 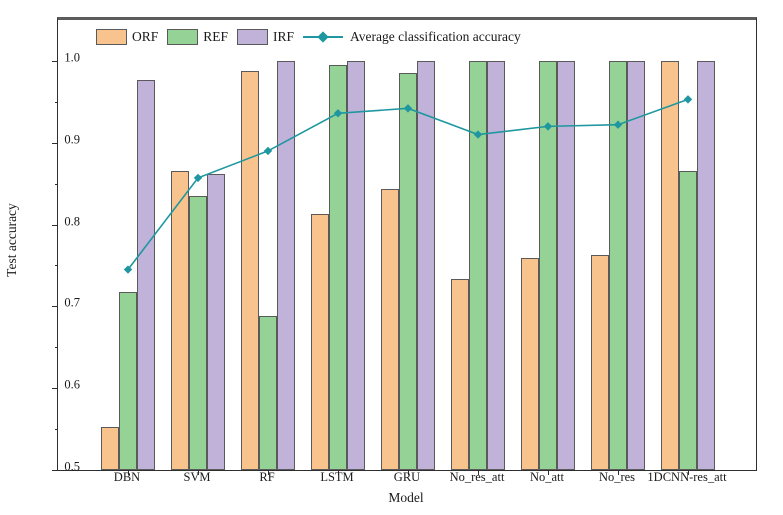 What do you see at coordinates (216, 321) in the screenshot?
I see `bar-irf-svm` at bounding box center [216, 321].